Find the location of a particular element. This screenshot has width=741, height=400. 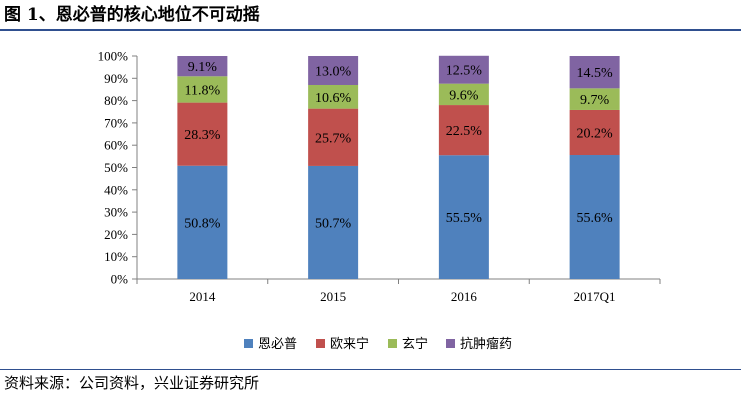

data-label: 25.7% is located at coordinates (333, 138).